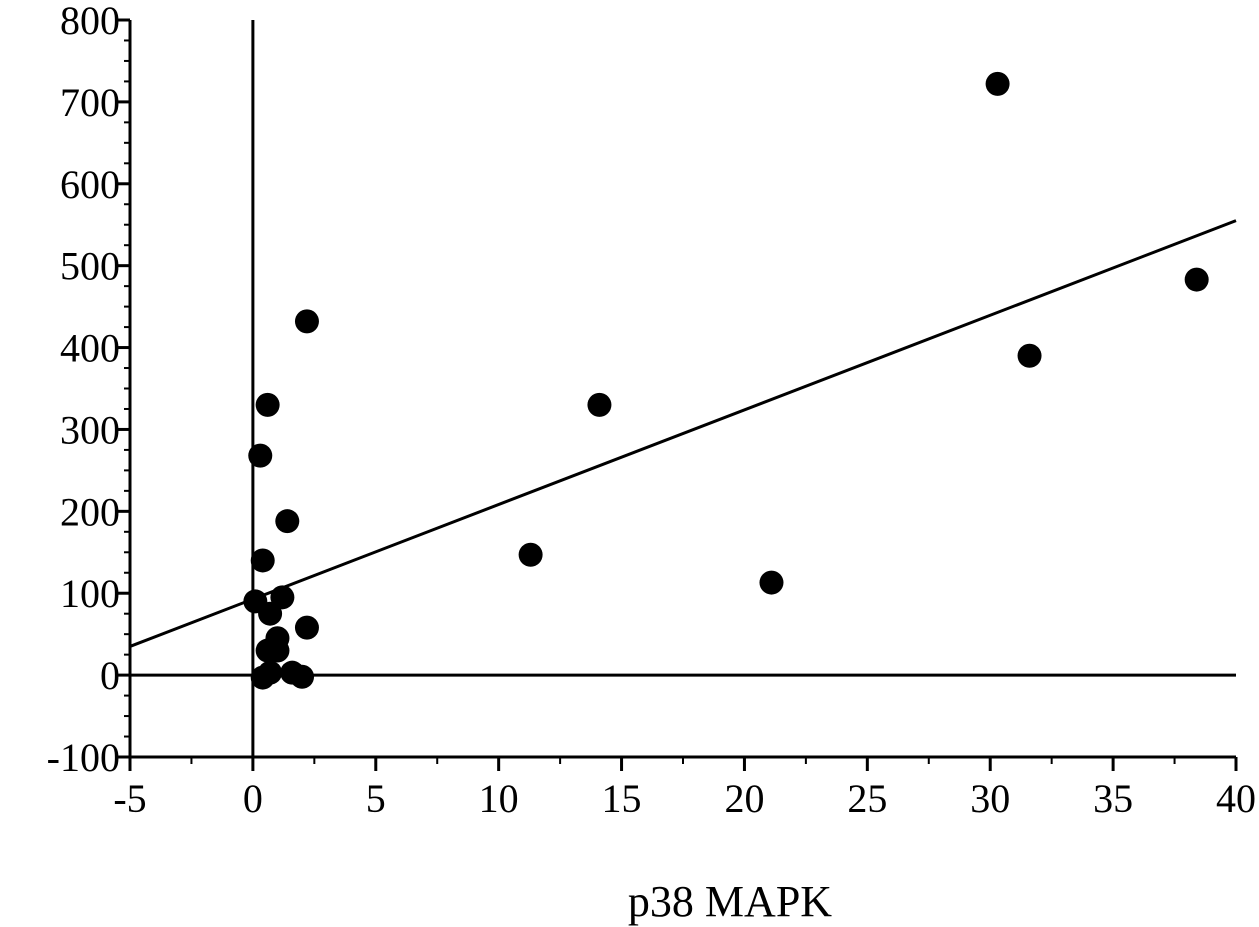  I want to click on y-tick-labels: -100 0 100 200 300 400 500 600 700 800, so click(83, 390).